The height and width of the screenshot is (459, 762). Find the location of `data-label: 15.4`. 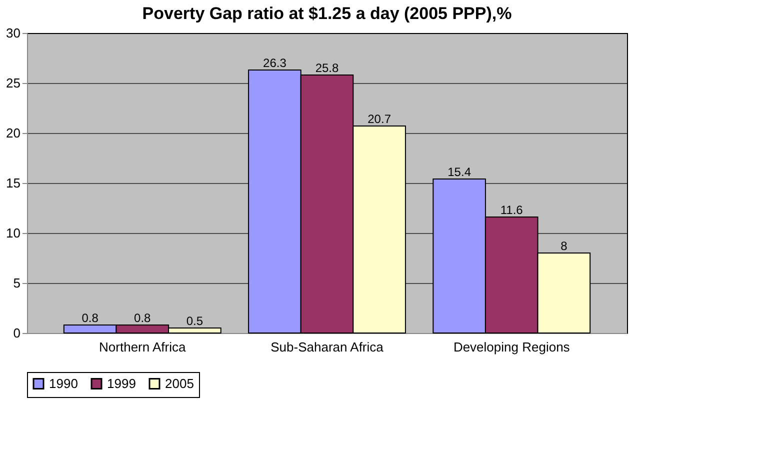

data-label: 15.4 is located at coordinates (460, 172).